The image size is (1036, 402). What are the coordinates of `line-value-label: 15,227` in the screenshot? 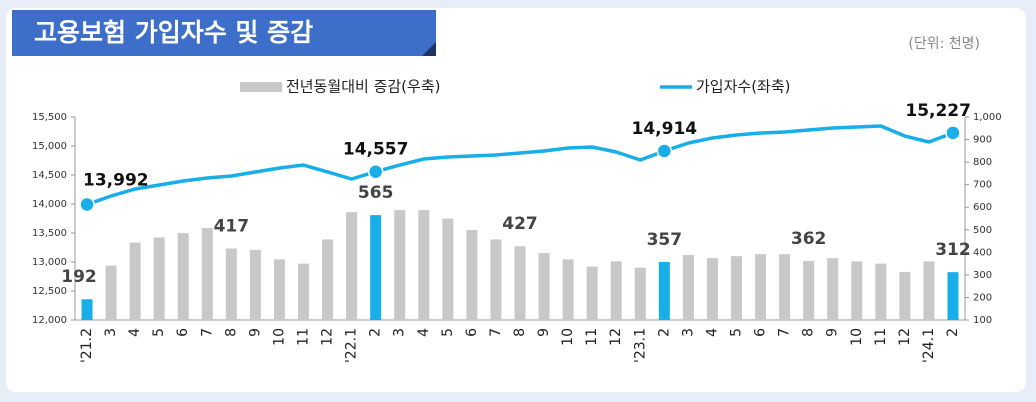 It's located at (938, 111).